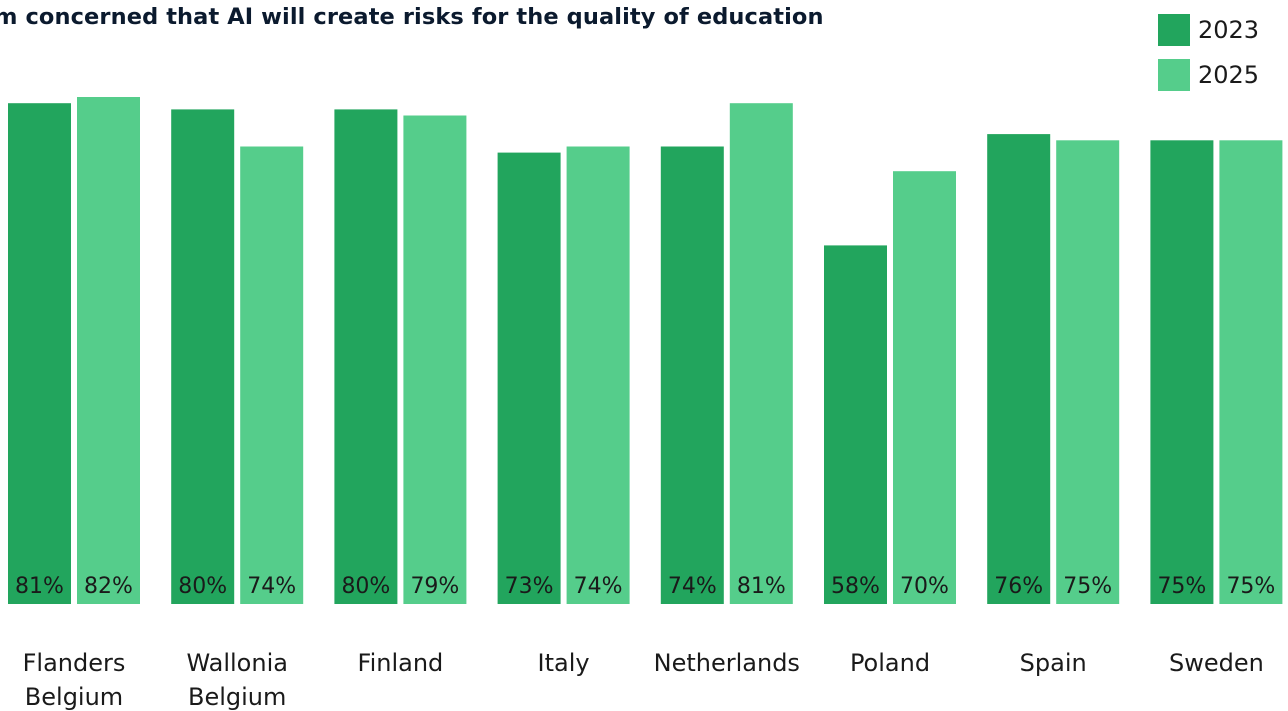 Image resolution: width=1288 pixels, height=711 pixels. What do you see at coordinates (1174, 75) in the screenshot?
I see `legend-swatch-2025` at bounding box center [1174, 75].